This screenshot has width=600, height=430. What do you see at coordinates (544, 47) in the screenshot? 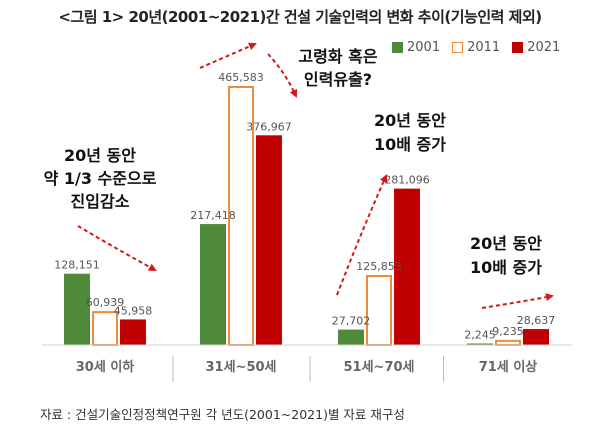
I see `legend-label-2021: 2021` at bounding box center [544, 47].